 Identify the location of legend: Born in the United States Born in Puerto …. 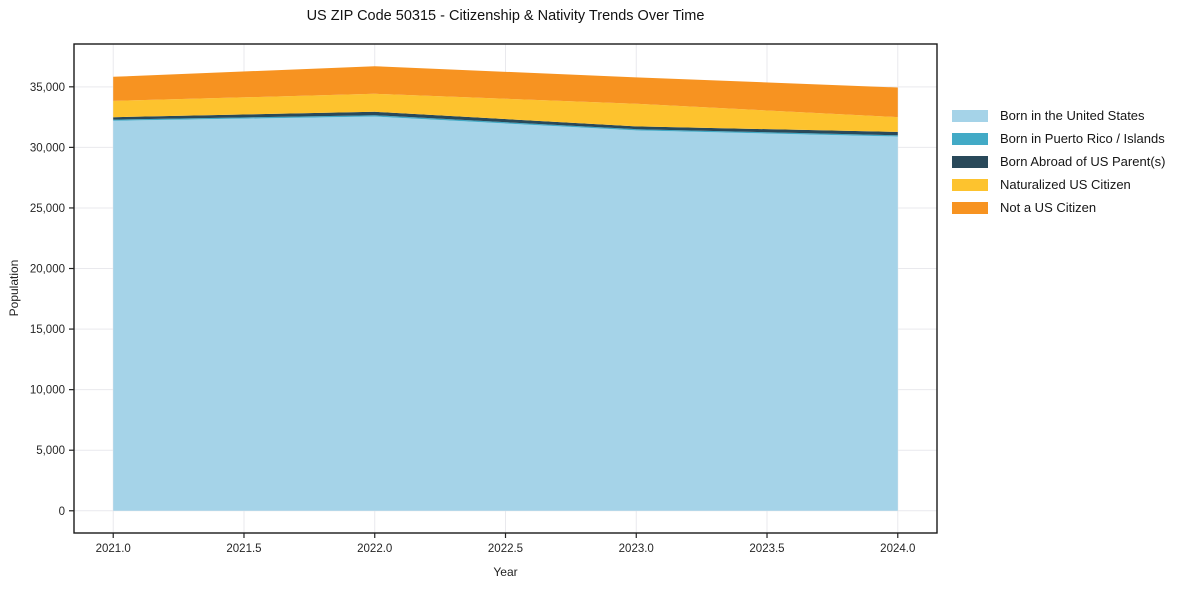
(1058, 161).